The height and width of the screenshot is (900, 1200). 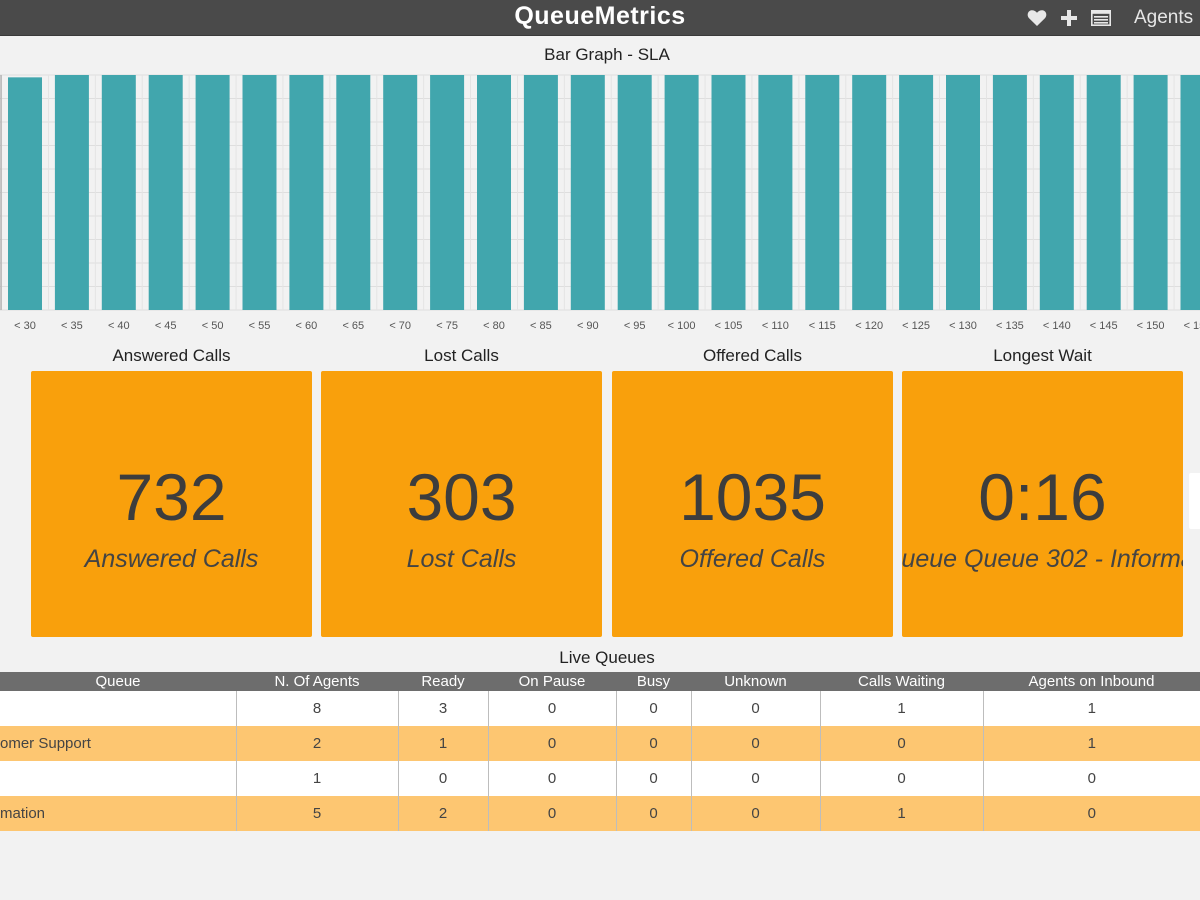 I want to click on sla-tick-label: < 45, so click(x=166, y=326).